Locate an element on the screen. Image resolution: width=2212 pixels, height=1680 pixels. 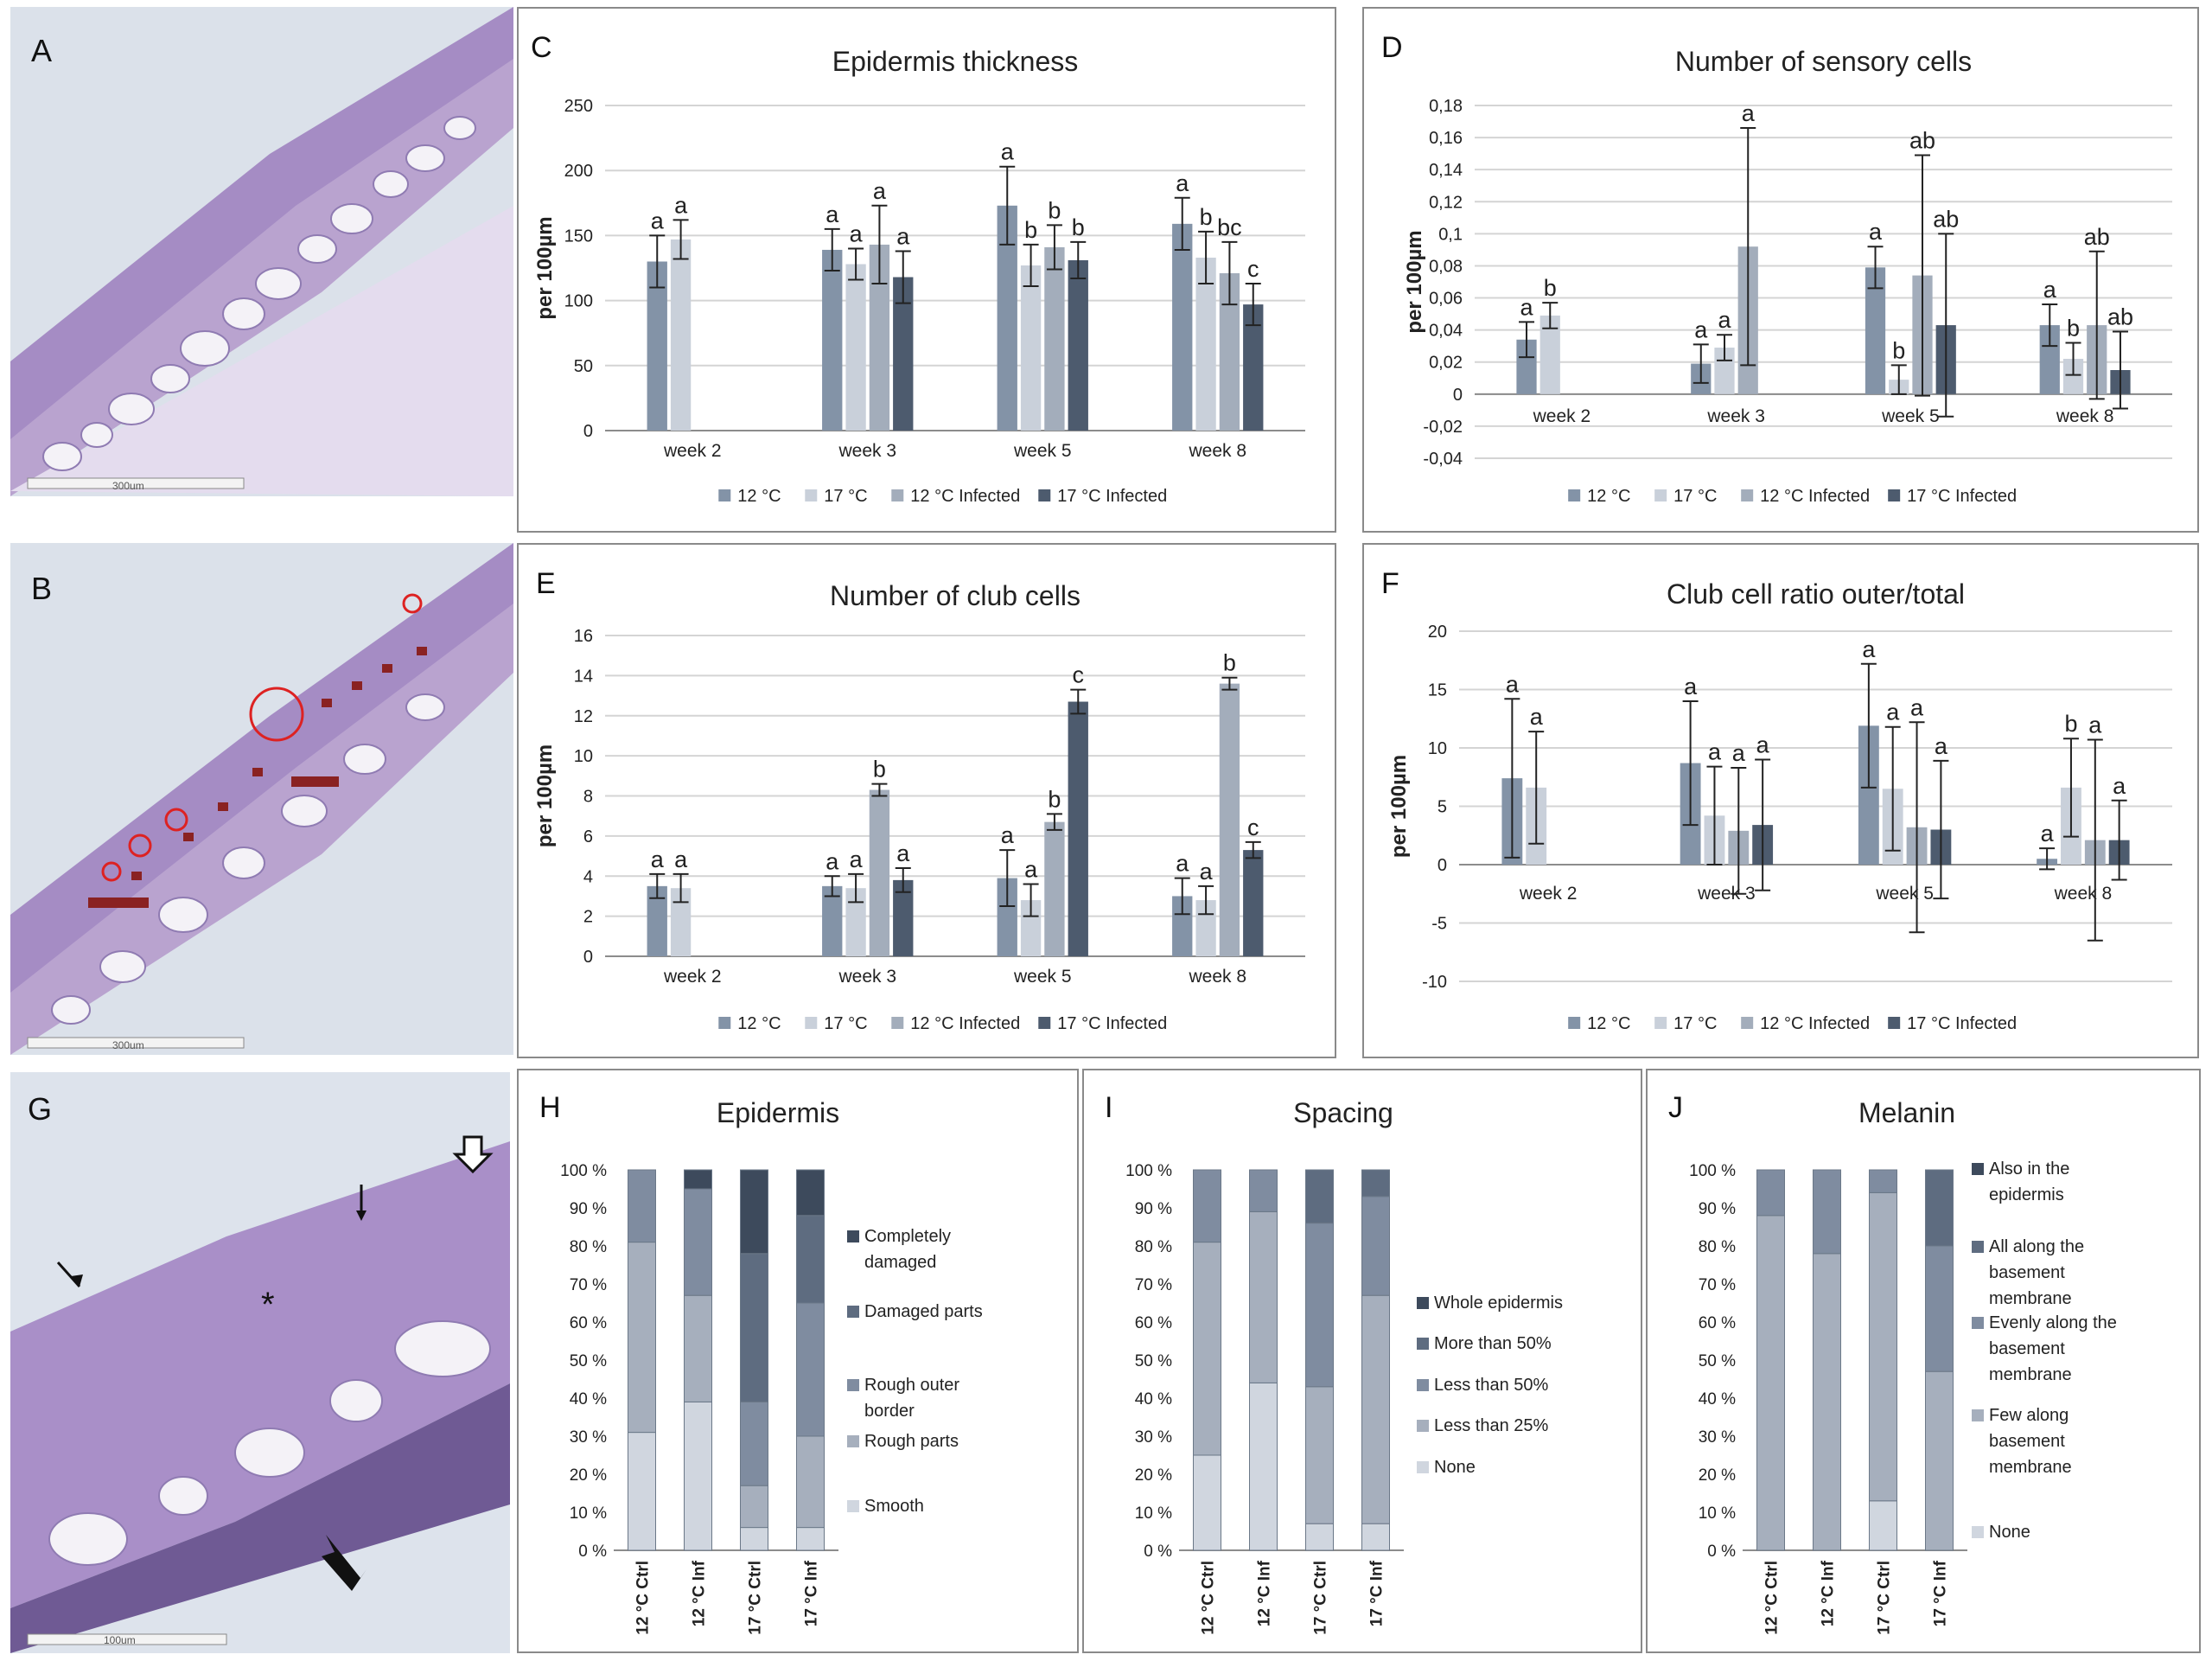
y-tick-label: 16 is located at coordinates (583, 636).